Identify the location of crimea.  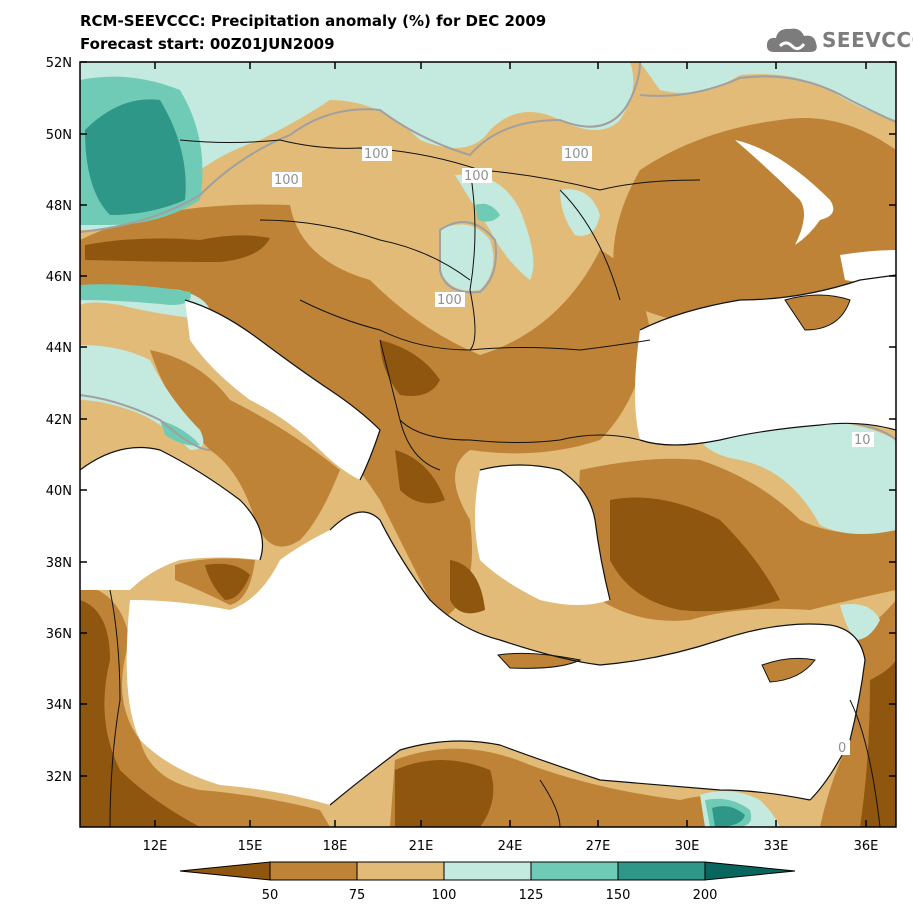
(817, 312).